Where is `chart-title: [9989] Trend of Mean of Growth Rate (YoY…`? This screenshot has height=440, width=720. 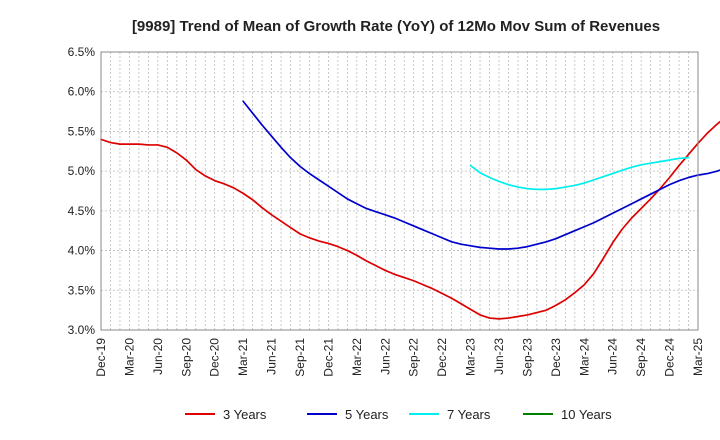 chart-title: [9989] Trend of Mean of Growth Rate (YoY… is located at coordinates (396, 26).